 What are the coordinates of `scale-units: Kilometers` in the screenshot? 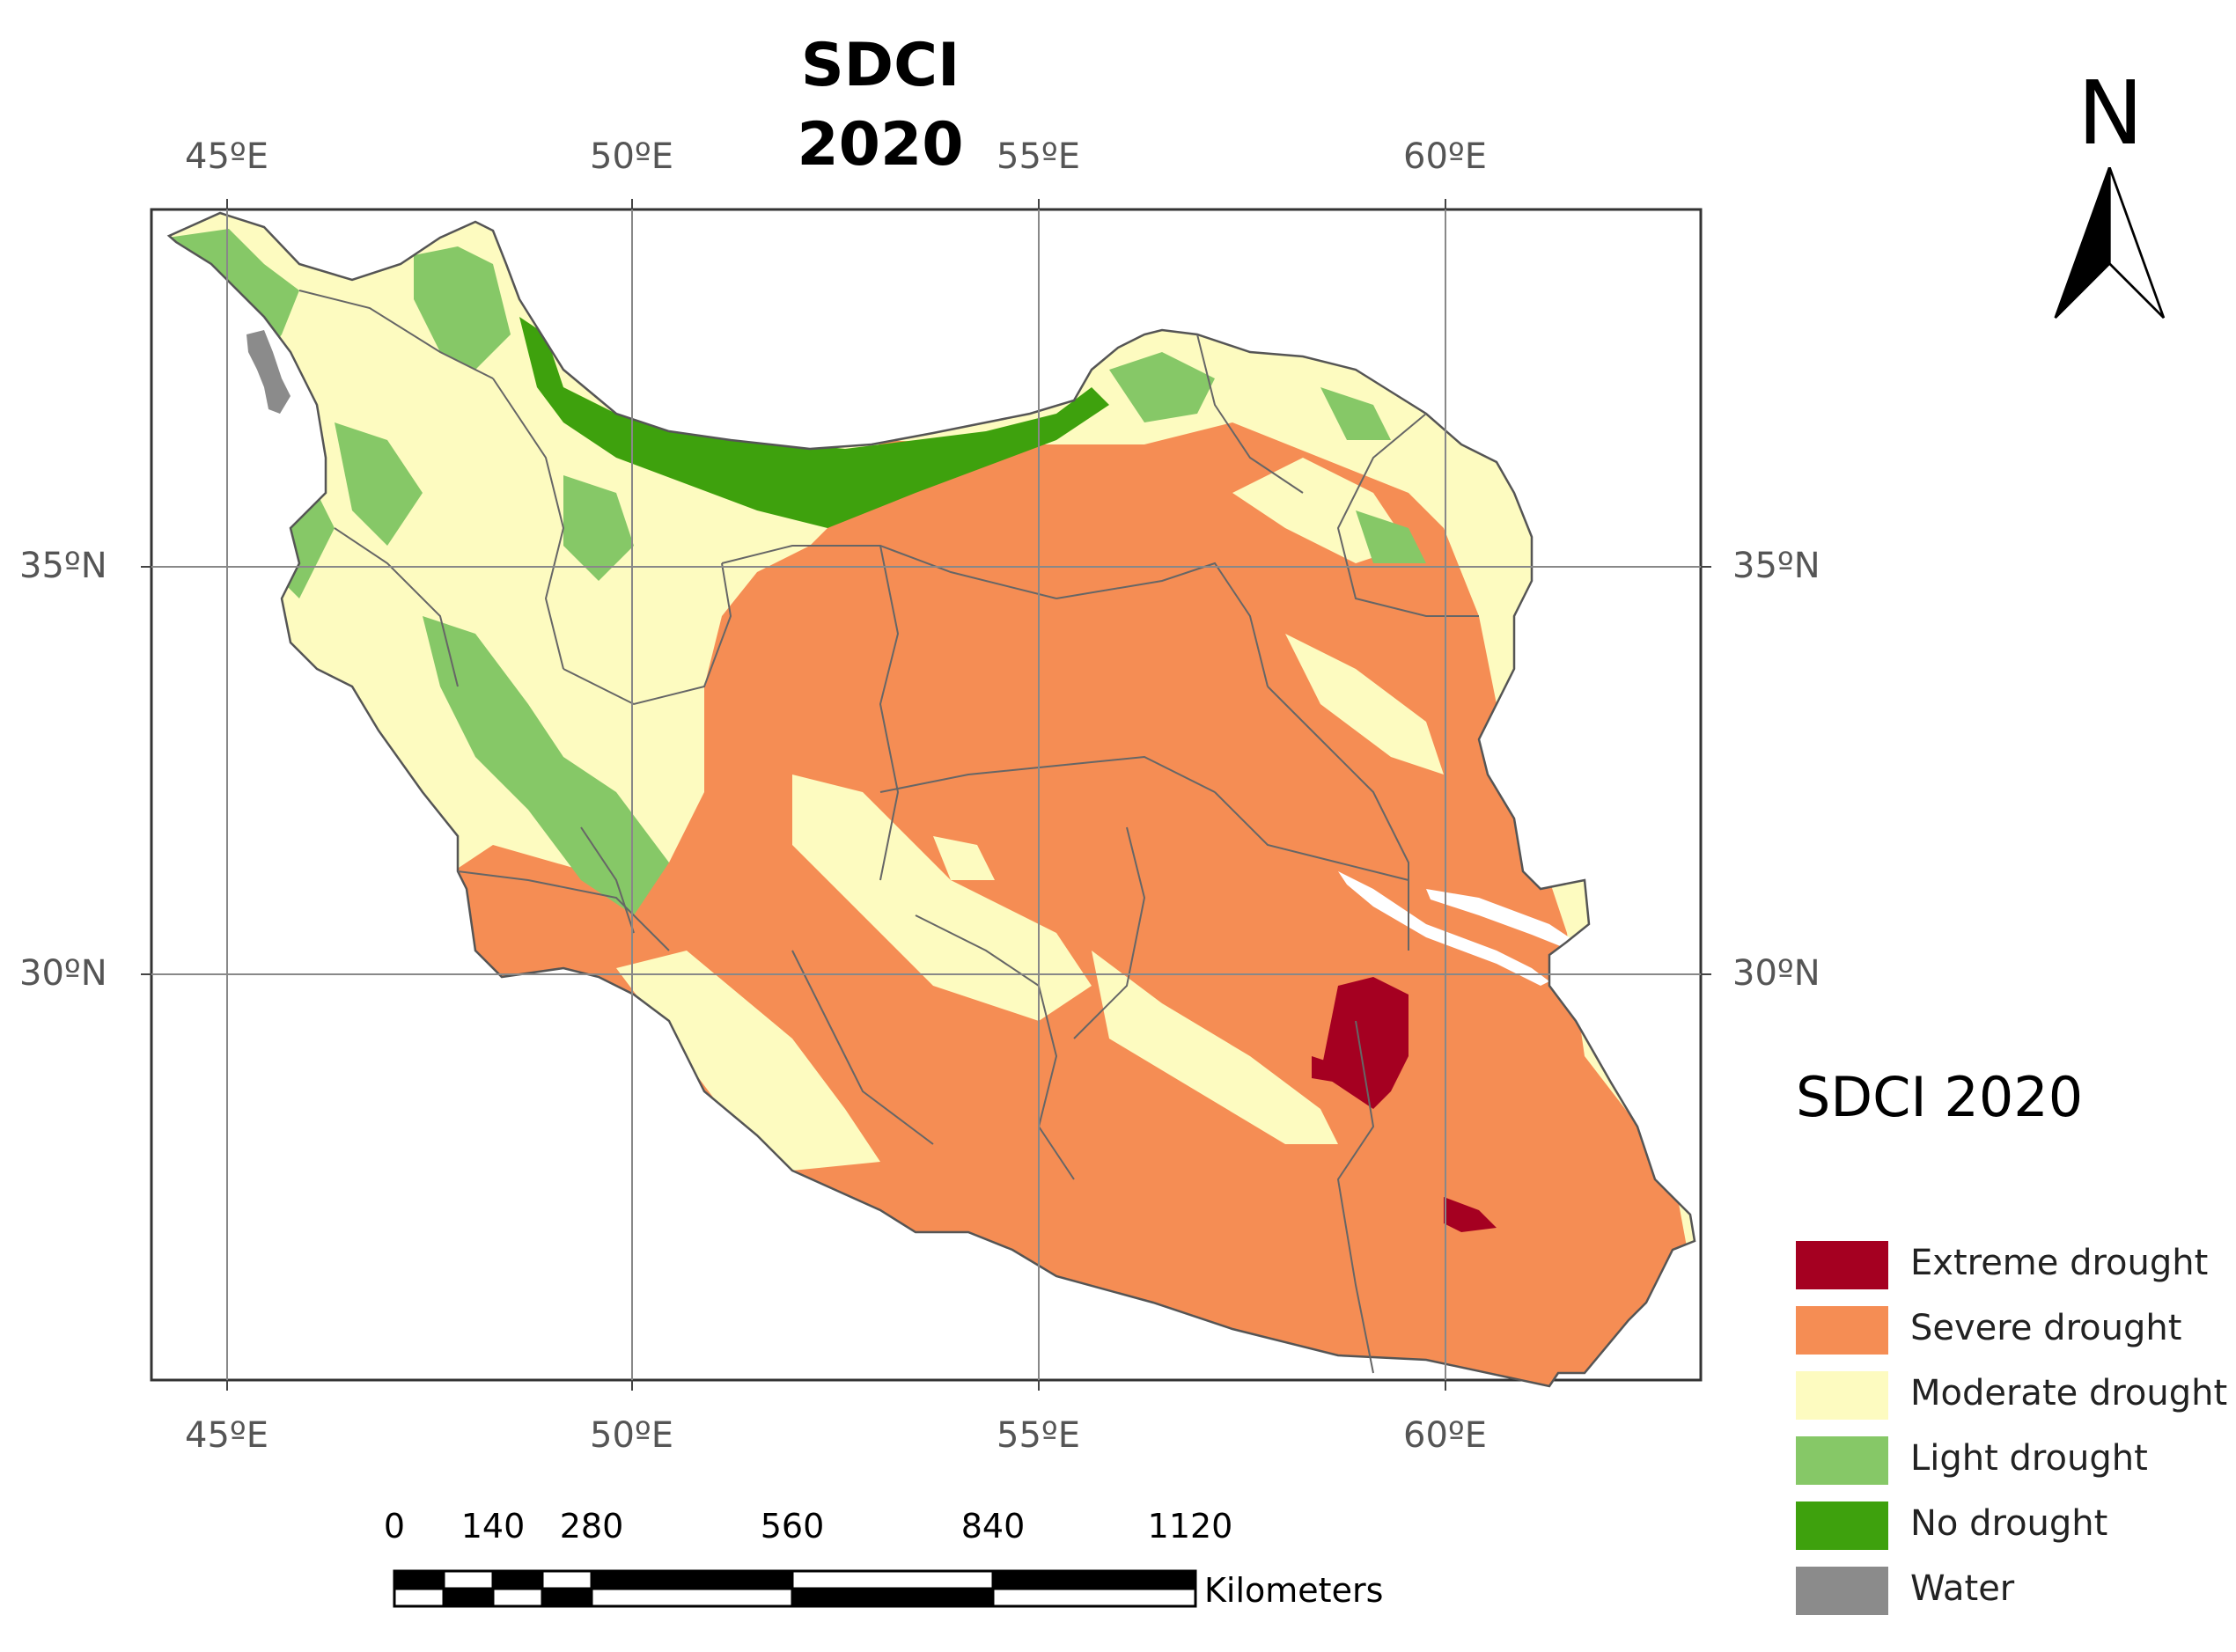 It's located at (1294, 1590).